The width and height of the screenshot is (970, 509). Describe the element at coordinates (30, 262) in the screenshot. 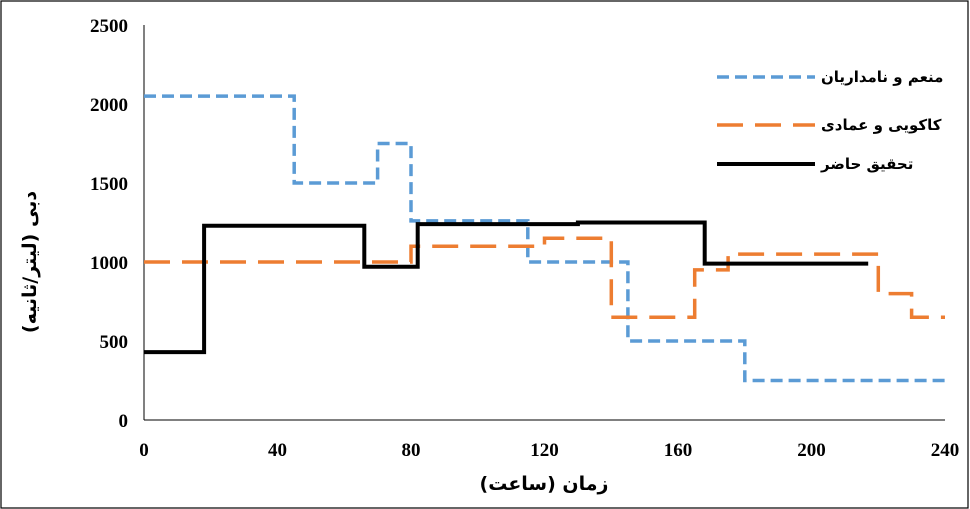

I see `y-axis-title: دبی (لیتر/ثانیه)` at that location.